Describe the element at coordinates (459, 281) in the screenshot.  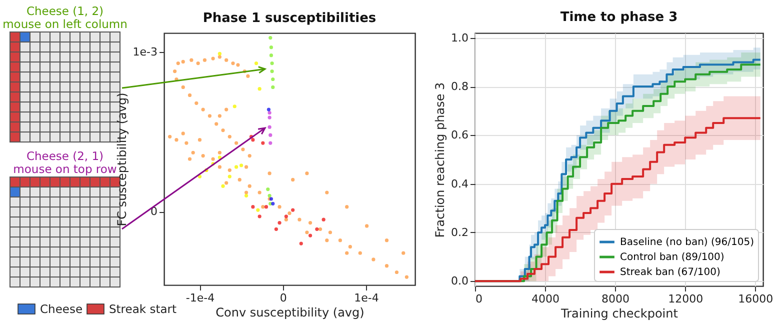
I see `y-tick-label: 0.0` at that location.